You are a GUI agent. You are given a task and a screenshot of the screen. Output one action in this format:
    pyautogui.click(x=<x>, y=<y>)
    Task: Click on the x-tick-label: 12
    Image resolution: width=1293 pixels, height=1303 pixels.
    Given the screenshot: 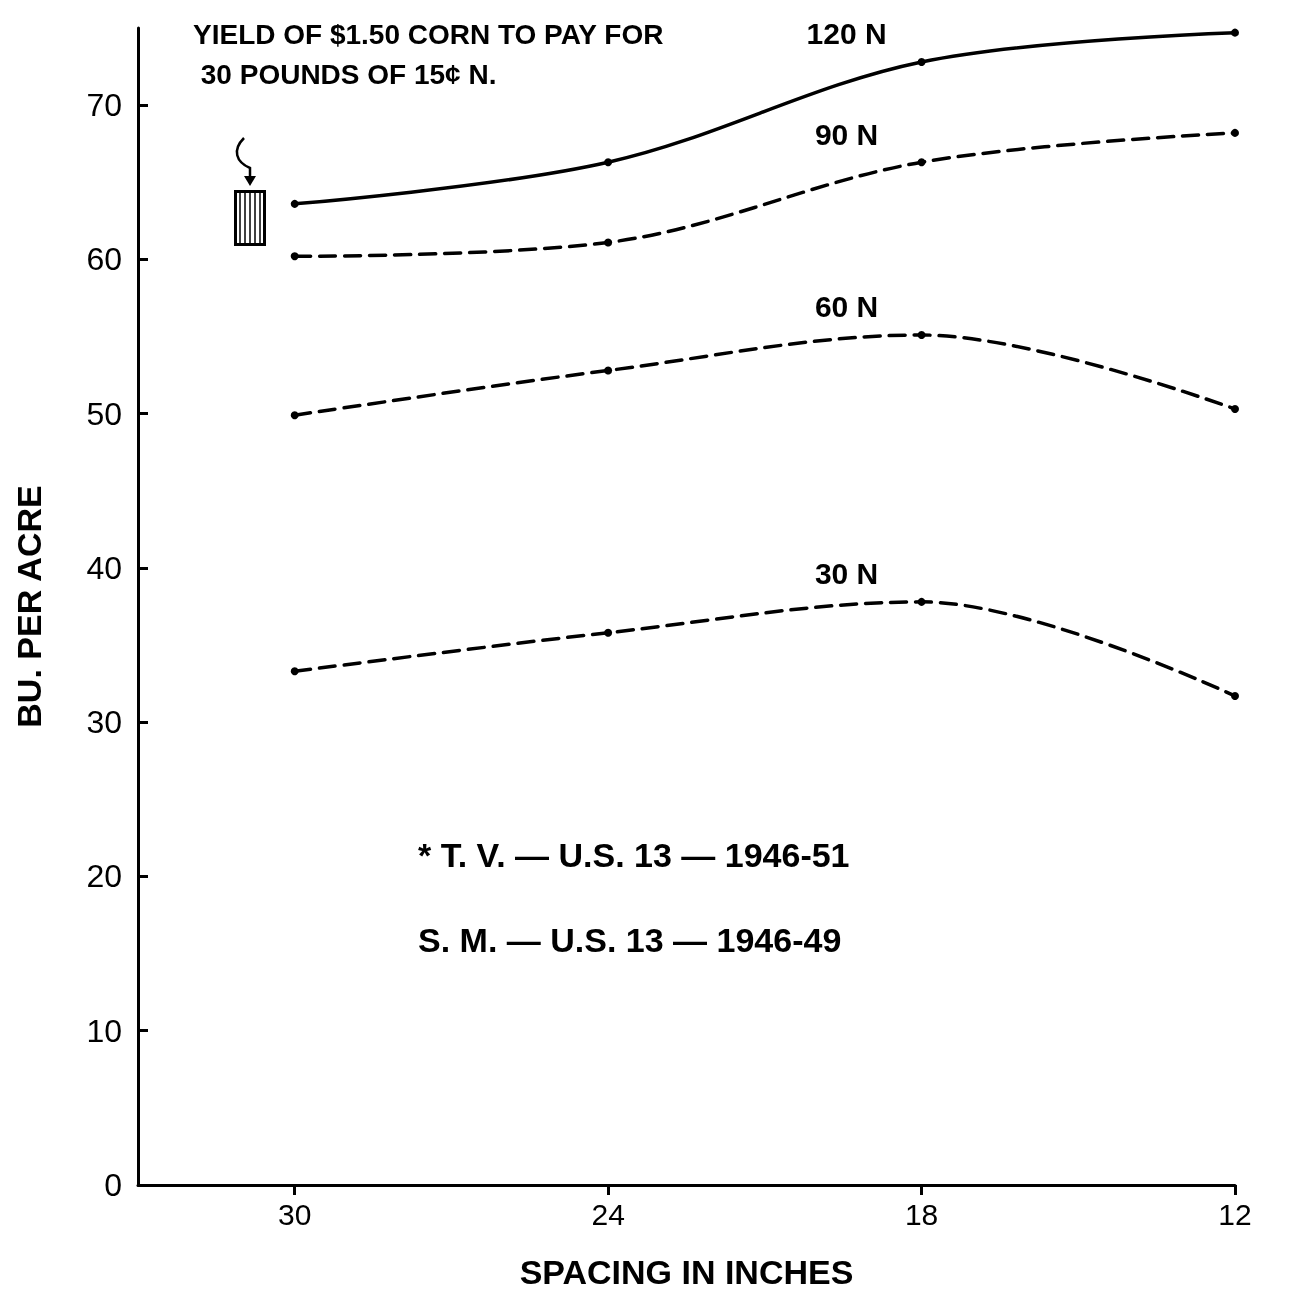 What is the action you would take?
    pyautogui.click(x=1235, y=1214)
    